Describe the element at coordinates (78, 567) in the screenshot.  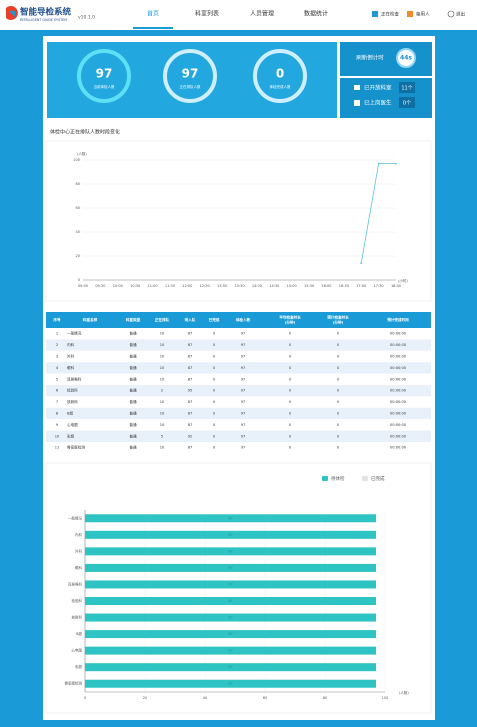
I see `y-tick-label: 眼科` at that location.